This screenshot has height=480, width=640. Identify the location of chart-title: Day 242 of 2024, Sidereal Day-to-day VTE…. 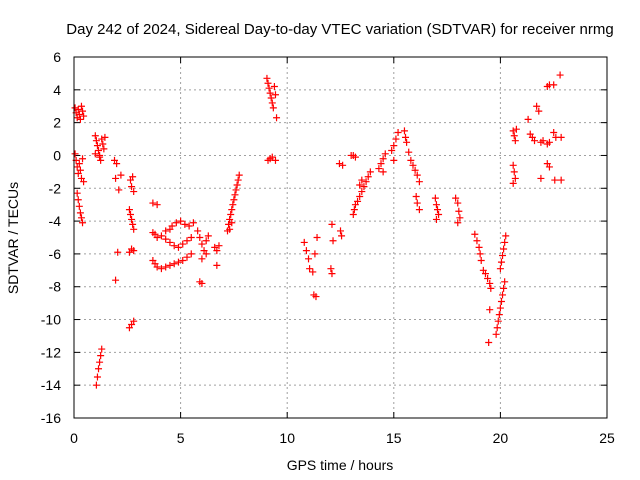
(339, 29).